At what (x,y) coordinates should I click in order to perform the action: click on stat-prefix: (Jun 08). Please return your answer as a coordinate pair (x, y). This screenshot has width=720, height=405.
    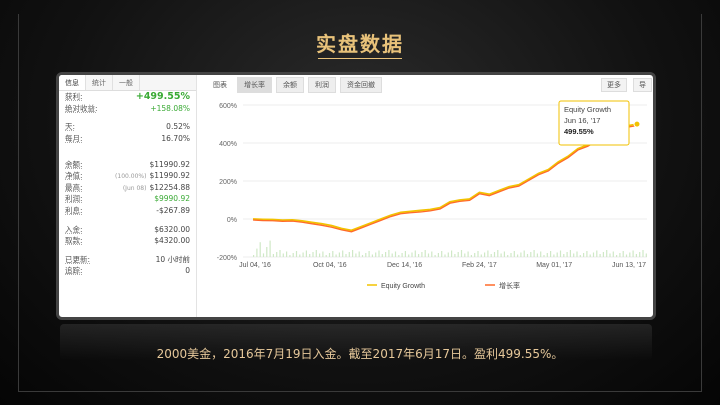
    Looking at the image, I should click on (134, 188).